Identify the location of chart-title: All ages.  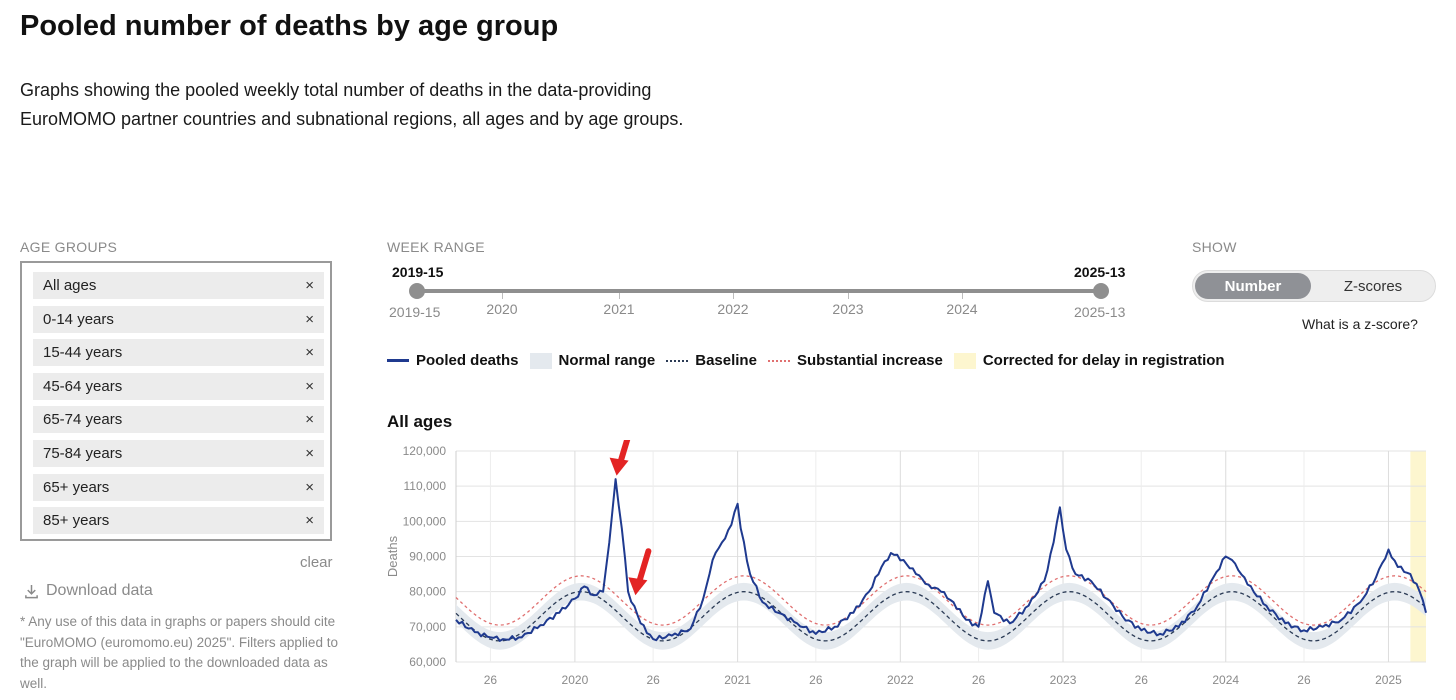
(420, 421).